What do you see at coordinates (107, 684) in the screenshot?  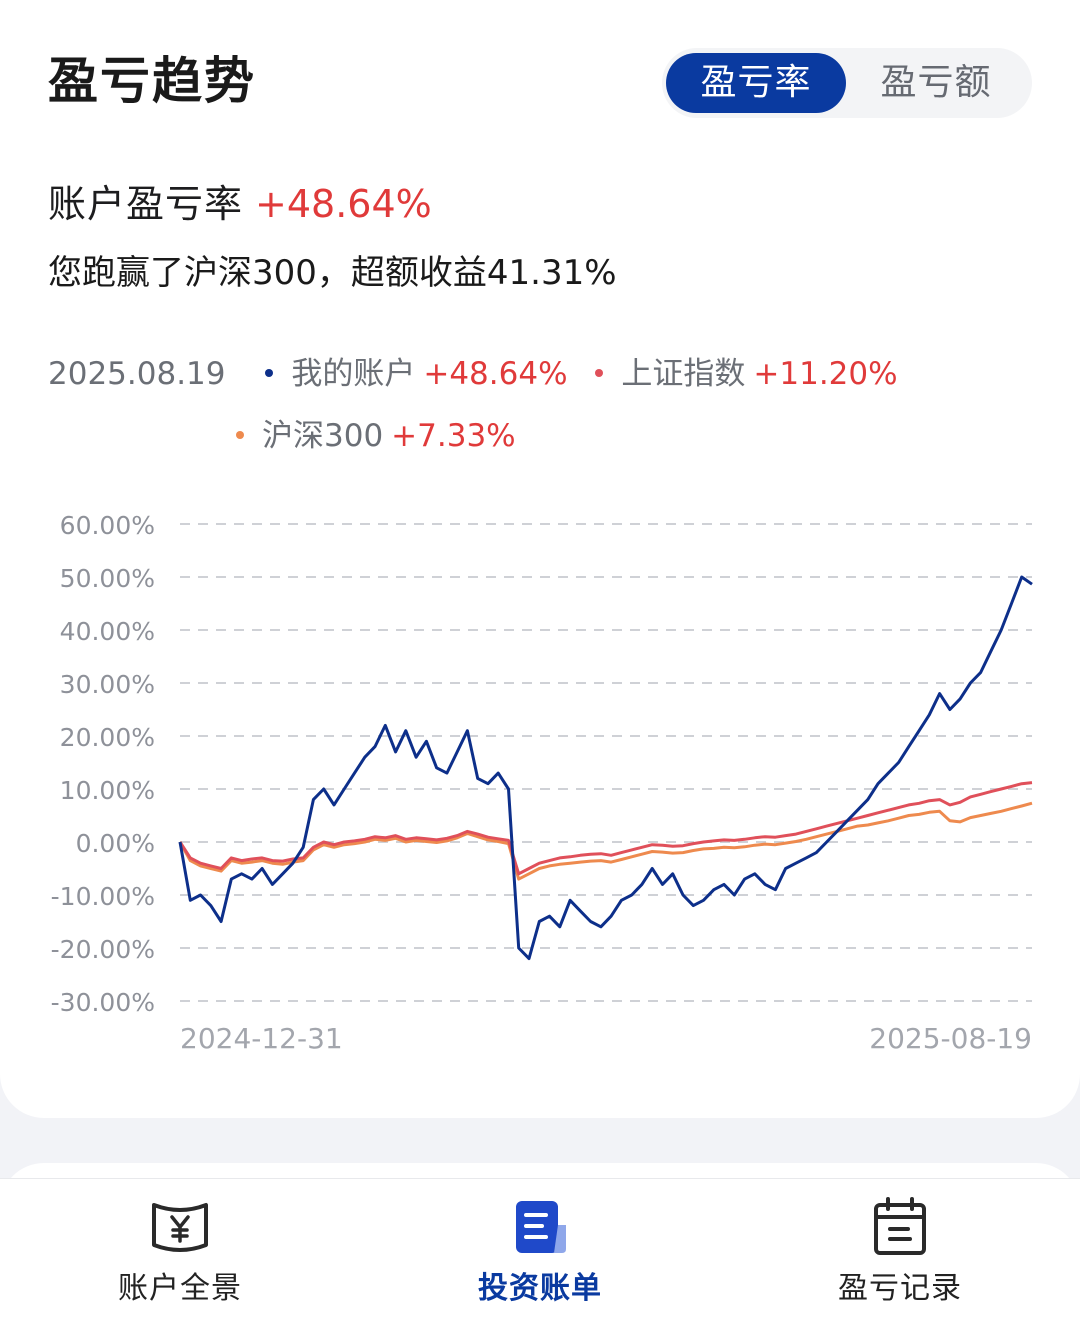 I see `y-tick-label: 30.00%` at bounding box center [107, 684].